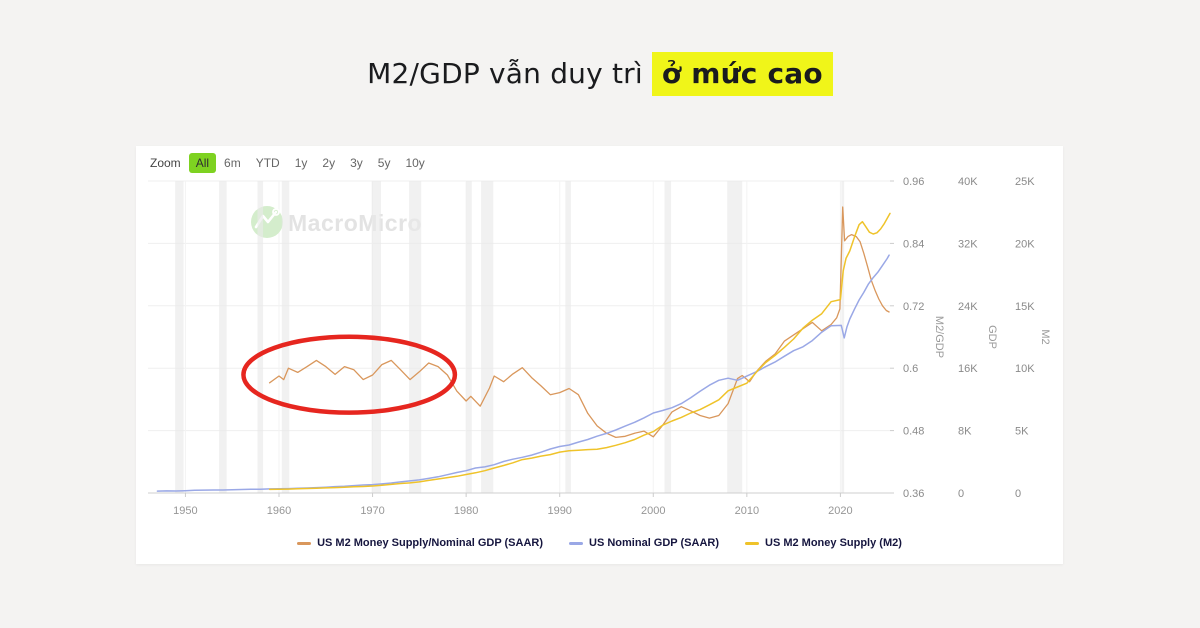  Describe the element at coordinates (968, 369) in the screenshot. I see `right-axis-gdp-tick-label: 16K` at that location.